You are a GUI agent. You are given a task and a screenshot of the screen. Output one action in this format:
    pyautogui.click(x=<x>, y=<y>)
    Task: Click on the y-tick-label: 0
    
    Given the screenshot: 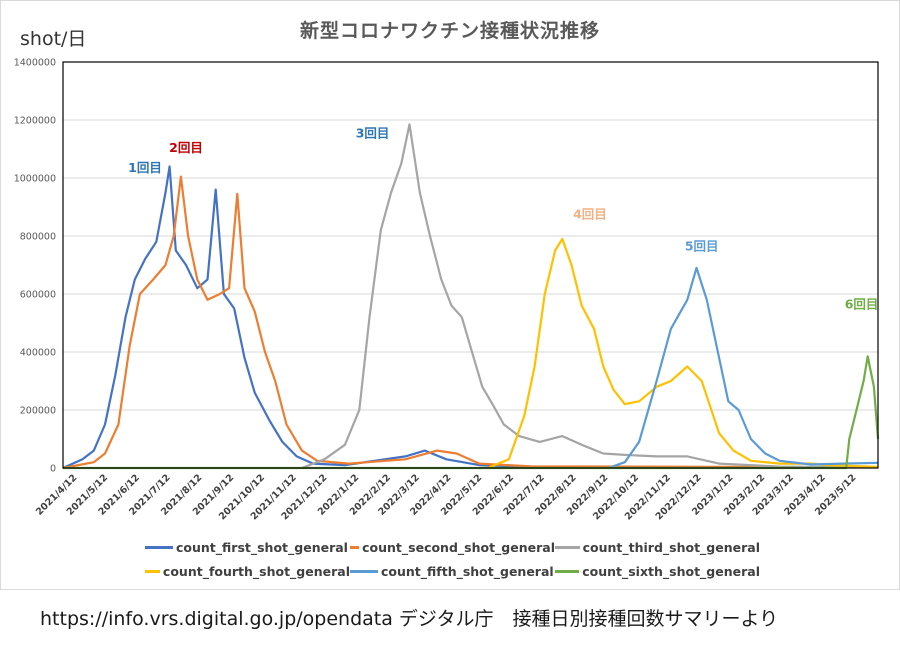 What is the action you would take?
    pyautogui.click(x=53, y=469)
    